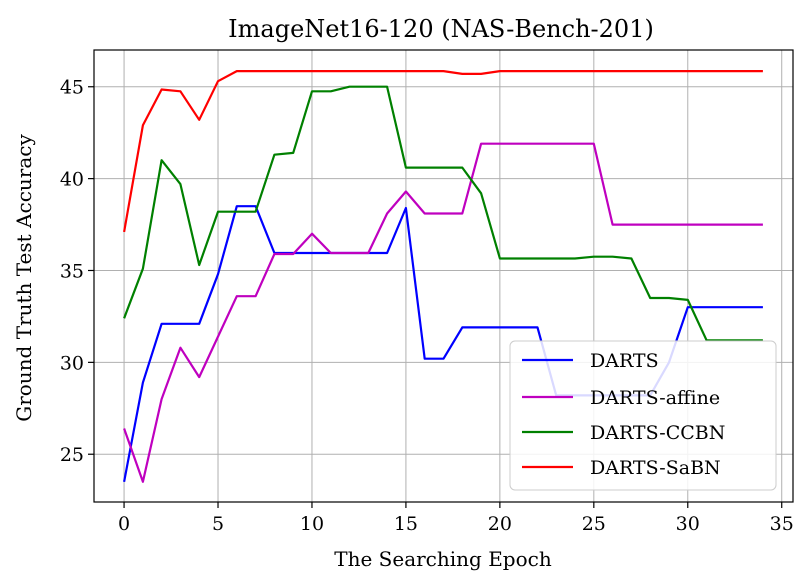 This screenshot has width=807, height=587. I want to click on y-tick-label: 40, so click(72, 180).